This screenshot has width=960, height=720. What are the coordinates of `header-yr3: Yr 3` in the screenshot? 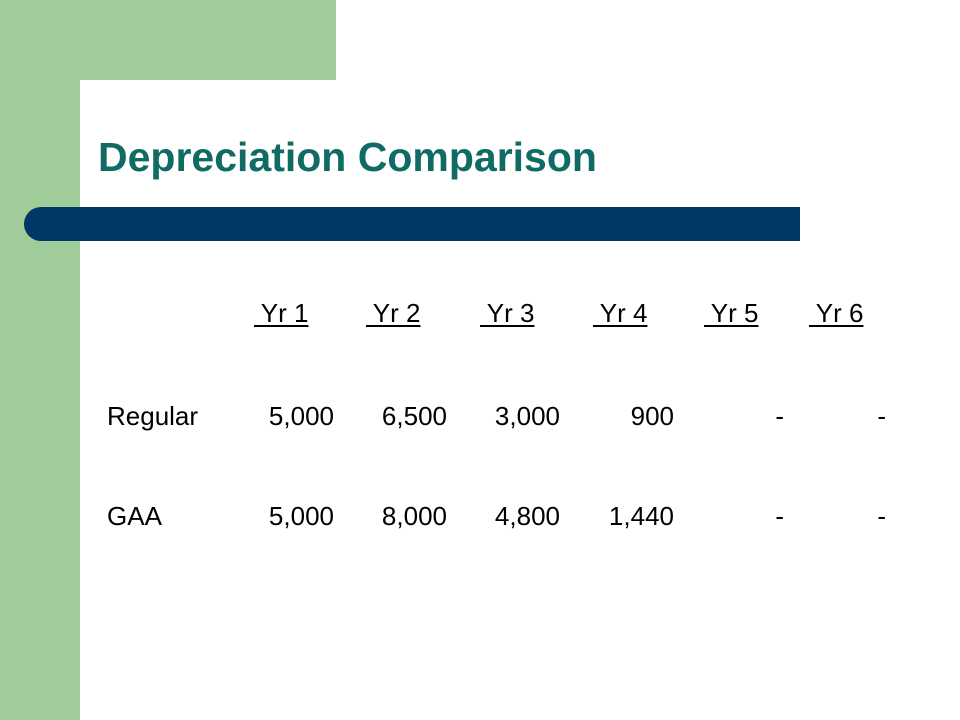 It's located at (507, 313).